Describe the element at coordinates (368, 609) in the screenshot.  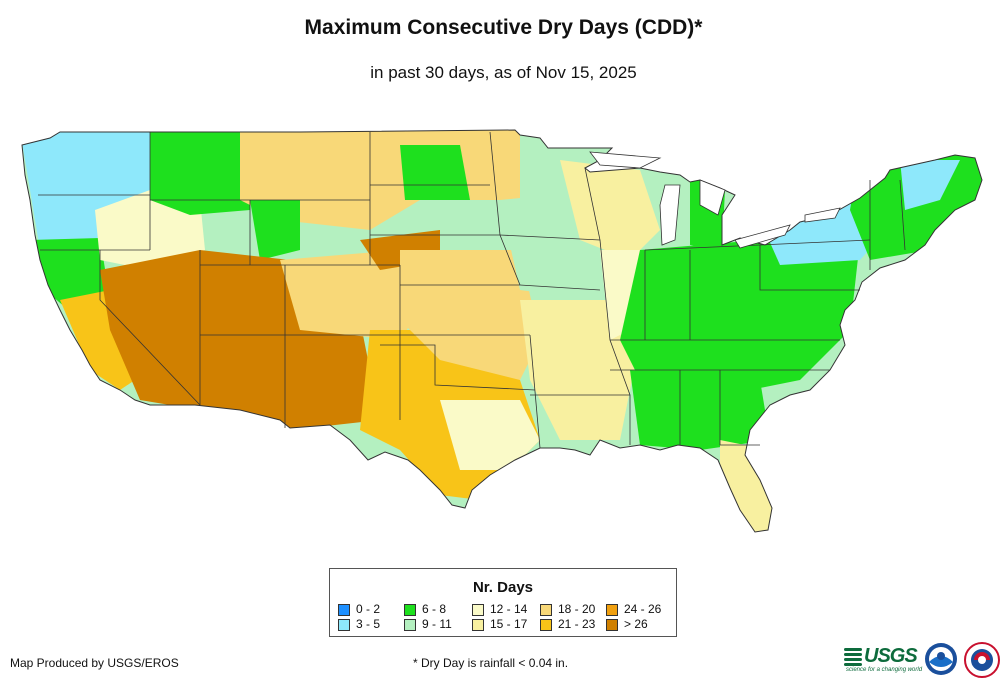
I see `legend-label: 0 - 2` at that location.